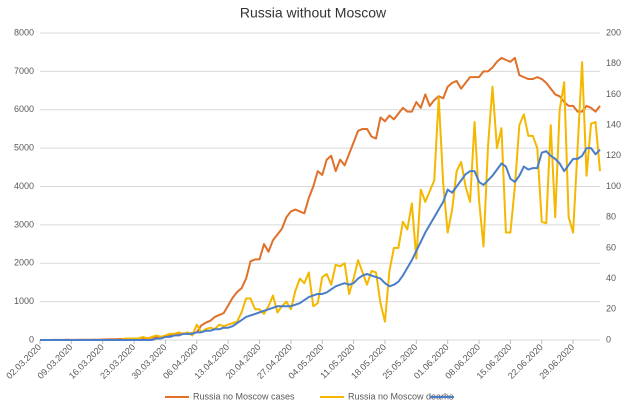 This screenshot has height=407, width=627. Describe the element at coordinates (244, 396) in the screenshot. I see `legend-label: Russia no Moscow cases` at that location.